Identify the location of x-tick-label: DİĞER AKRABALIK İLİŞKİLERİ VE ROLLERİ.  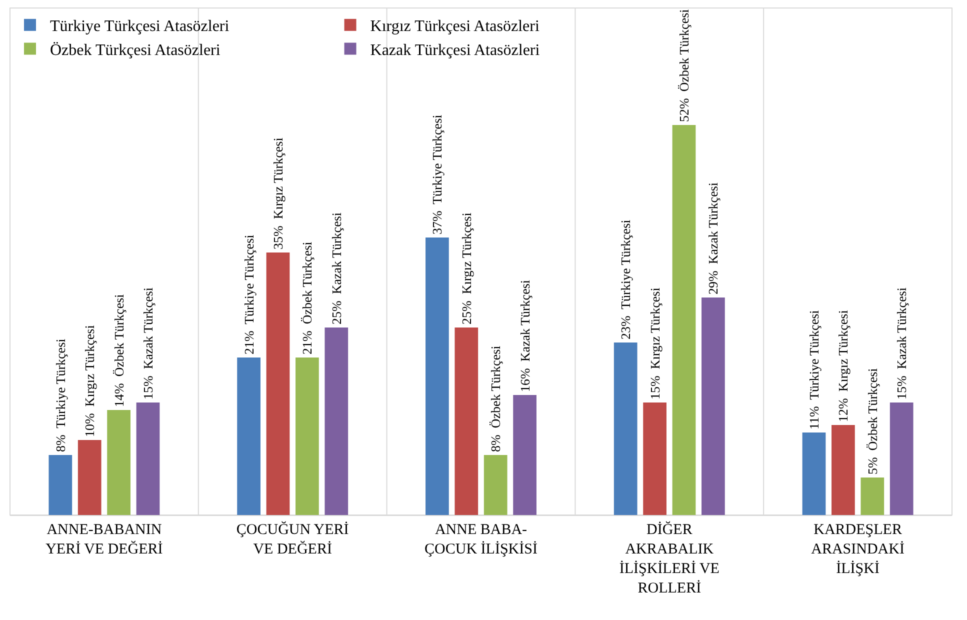
(669, 558).